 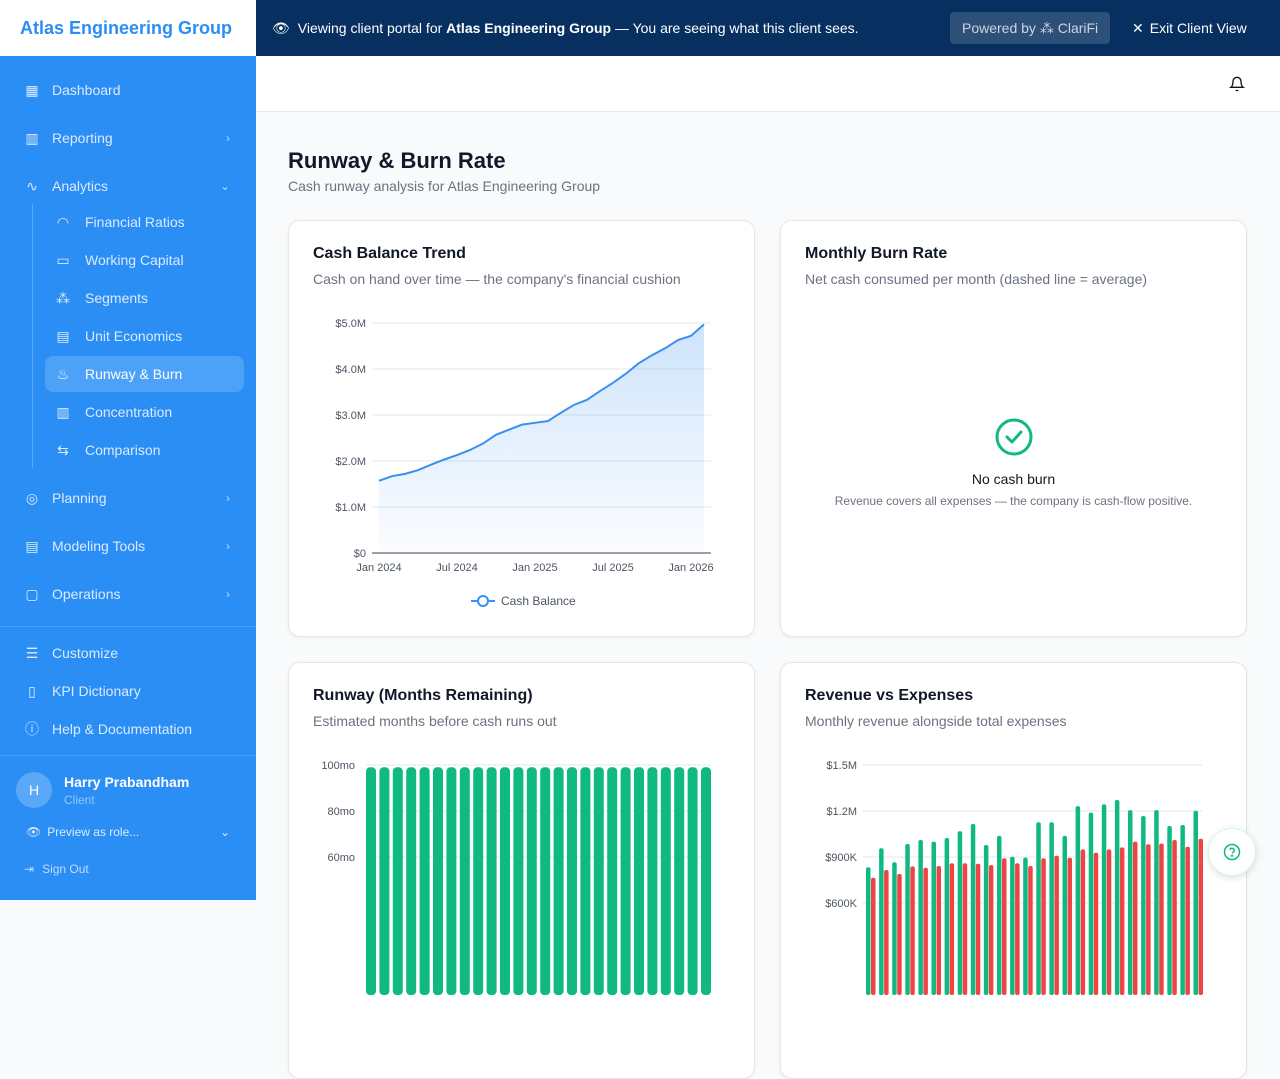 What do you see at coordinates (86, 90) in the screenshot?
I see `sidebar-item-label: Dashboard` at bounding box center [86, 90].